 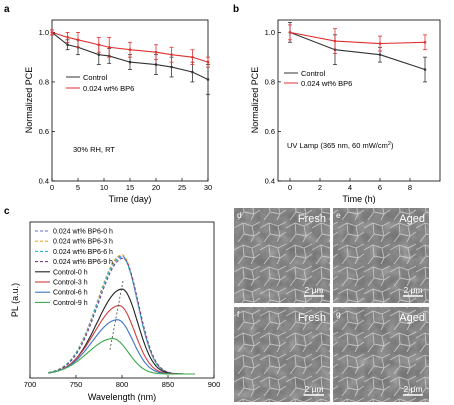 What do you see at coordinates (30, 384) in the screenshot?
I see `x-tick-label-c: 700` at bounding box center [30, 384].